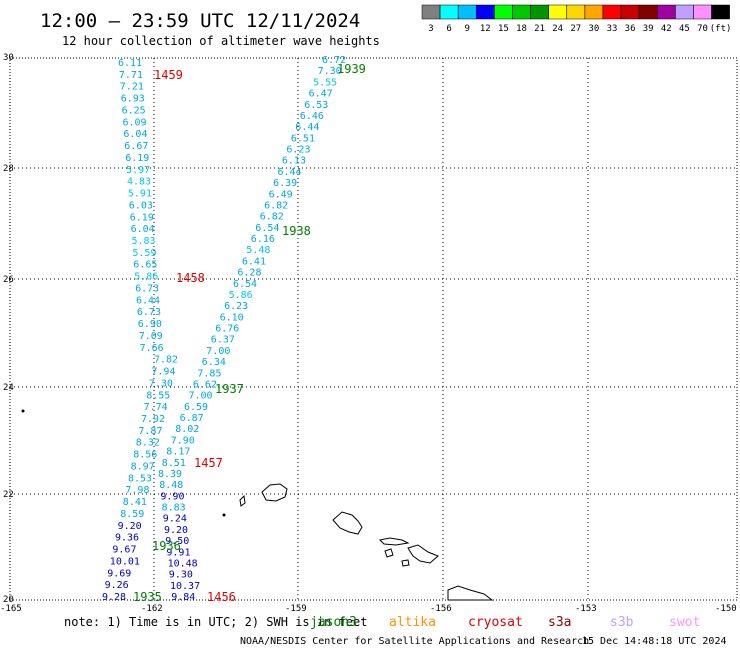 The width and height of the screenshot is (740, 650). I want to click on swh-value: 5.48, so click(258, 250).